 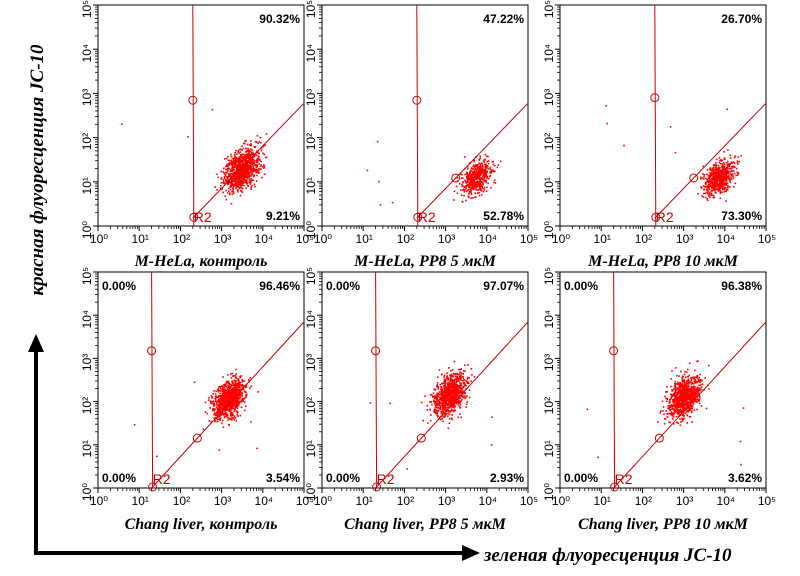 I want to click on gate-diagonal-line, so click(x=452, y=405).